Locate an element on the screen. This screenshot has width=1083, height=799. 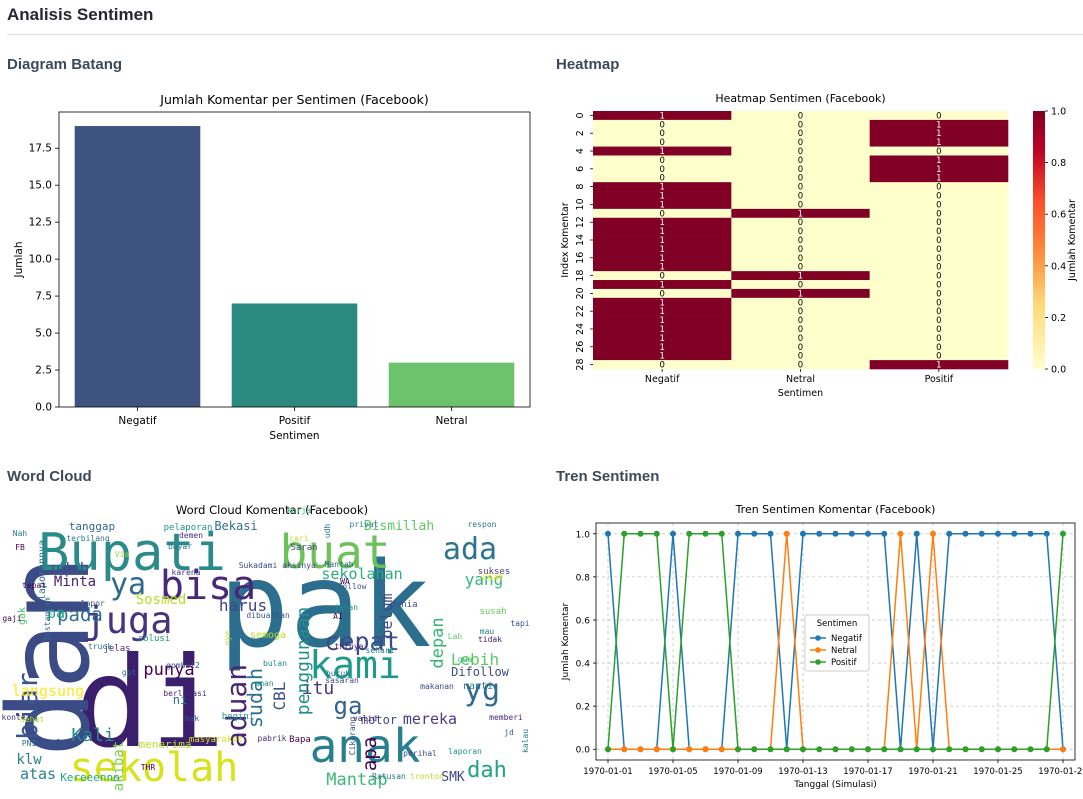
y-tick-label: 26 is located at coordinates (580, 347).